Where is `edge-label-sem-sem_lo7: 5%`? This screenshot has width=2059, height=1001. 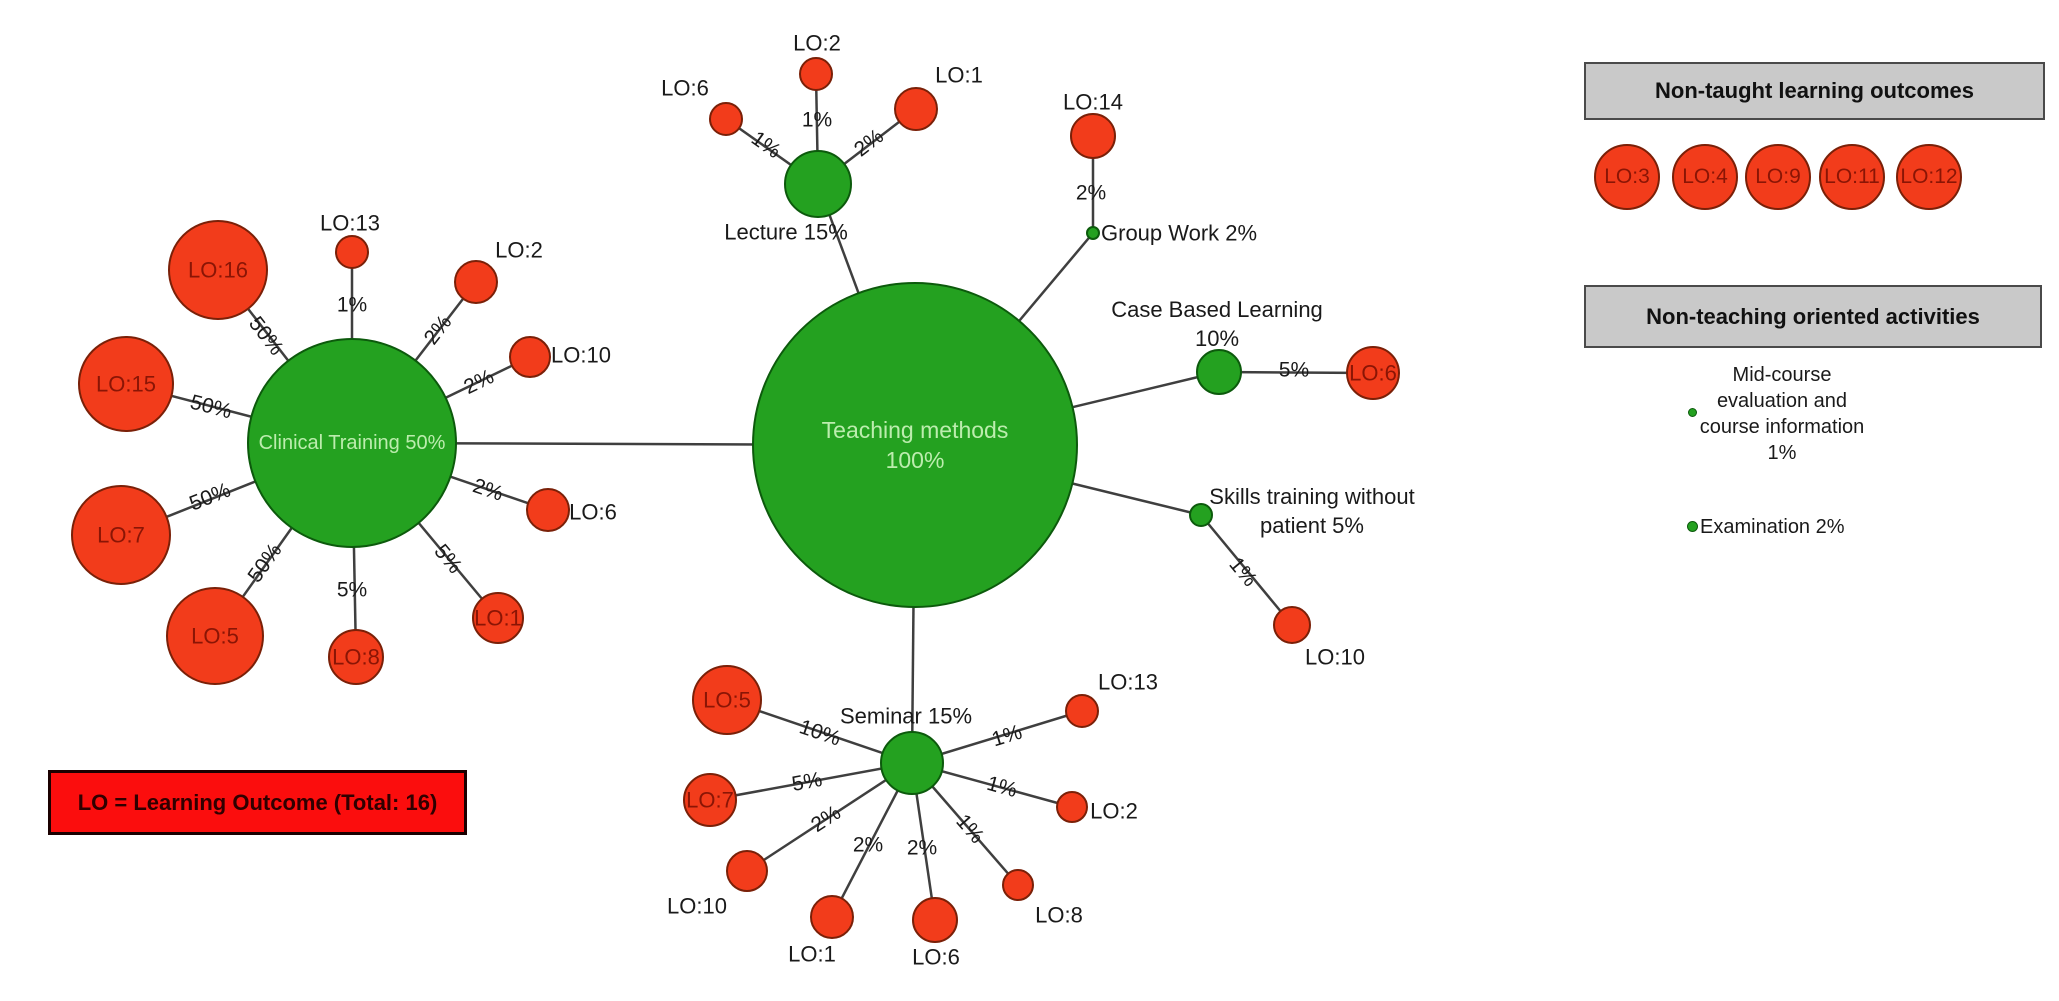 edge-label-sem-sem_lo7: 5% is located at coordinates (807, 782).